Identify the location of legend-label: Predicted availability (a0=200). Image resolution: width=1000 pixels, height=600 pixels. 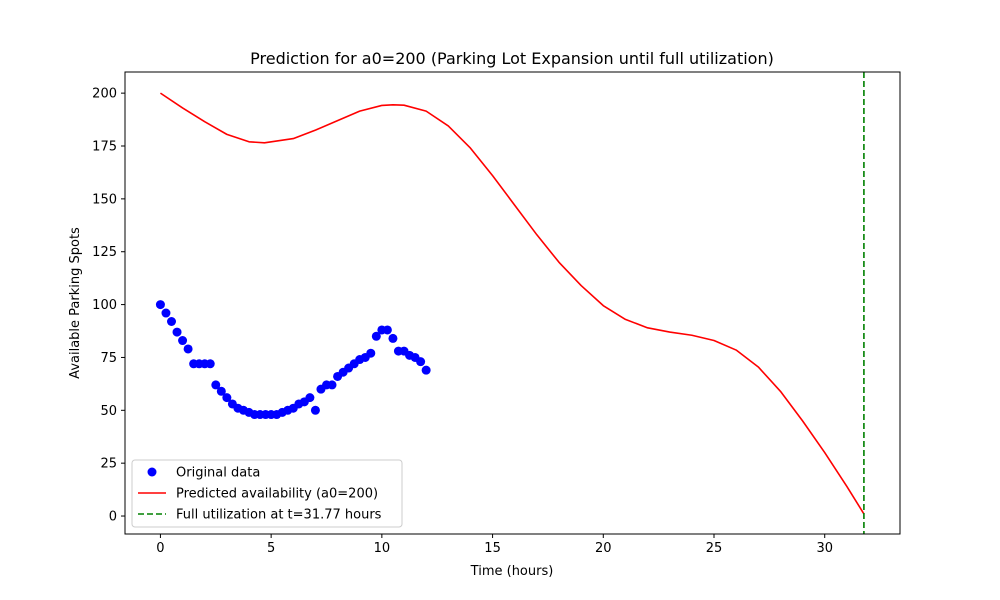
(277, 494).